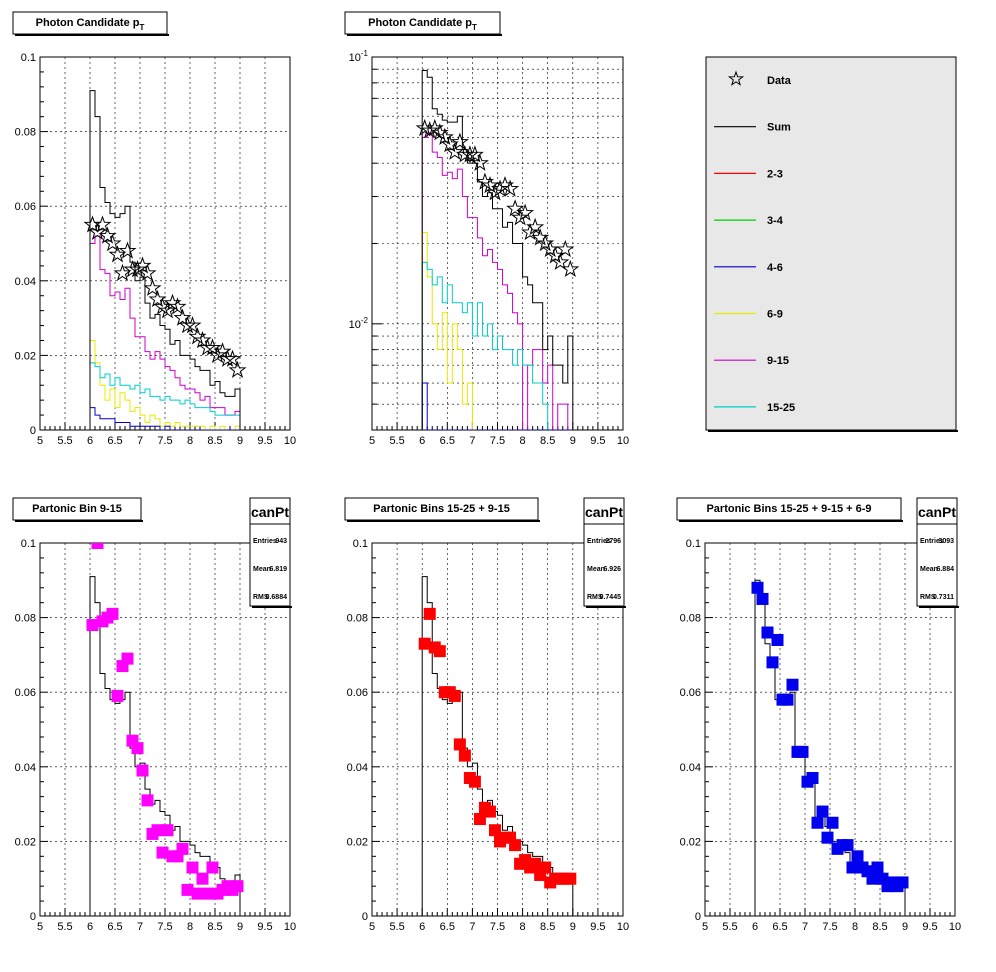 Image resolution: width=996 pixels, height=972 pixels. I want to click on stats-value: 0.7445, so click(611, 597).